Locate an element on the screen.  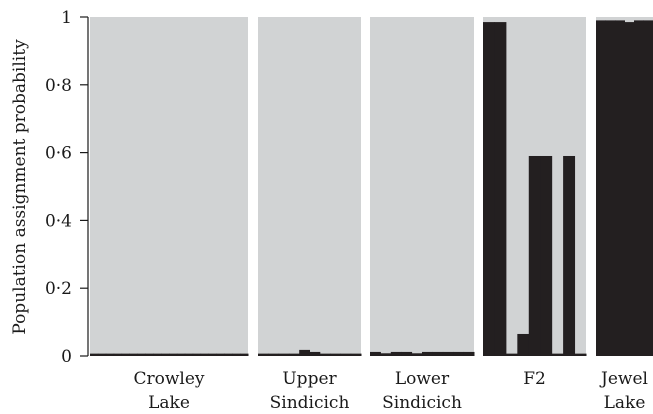
group-label: F2 is located at coordinates (534, 379).